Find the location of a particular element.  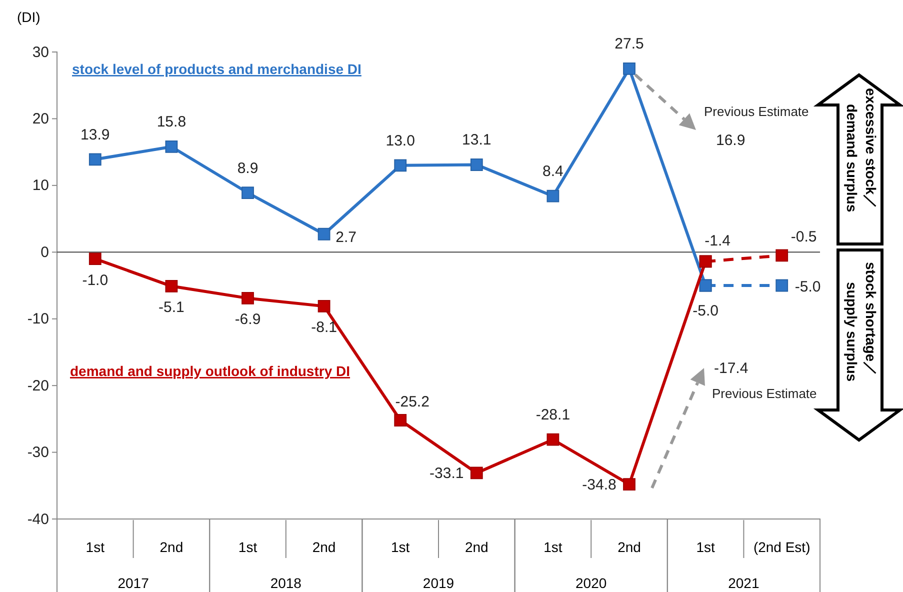

y-tick-label: 0 is located at coordinates (44, 252).